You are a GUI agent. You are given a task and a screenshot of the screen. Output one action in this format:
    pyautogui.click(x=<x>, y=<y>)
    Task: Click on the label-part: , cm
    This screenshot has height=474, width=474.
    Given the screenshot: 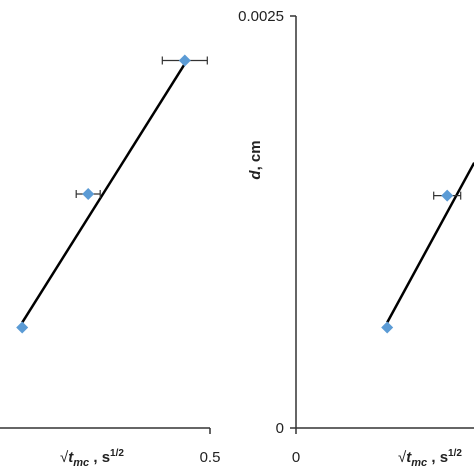 What is the action you would take?
    pyautogui.click(x=255, y=155)
    